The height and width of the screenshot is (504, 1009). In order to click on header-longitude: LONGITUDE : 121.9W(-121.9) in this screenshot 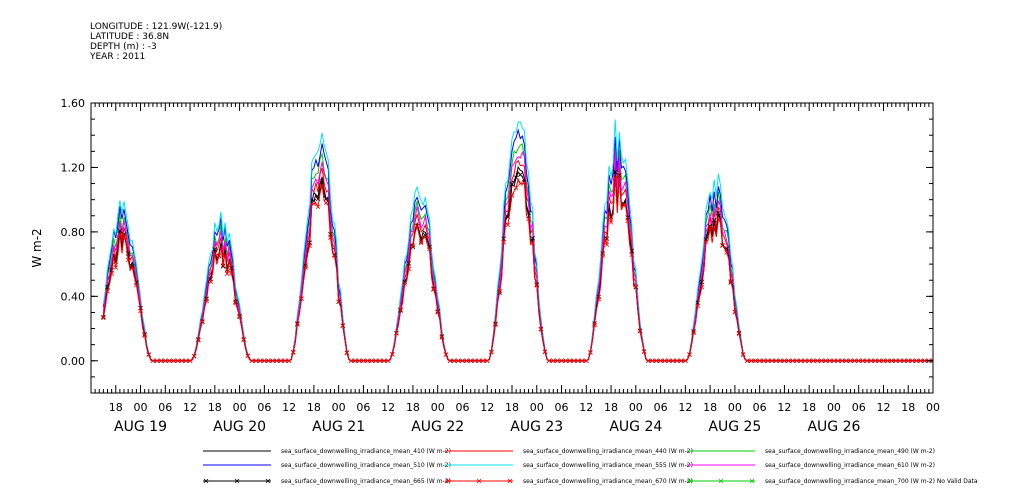, I will do `click(156, 27)`.